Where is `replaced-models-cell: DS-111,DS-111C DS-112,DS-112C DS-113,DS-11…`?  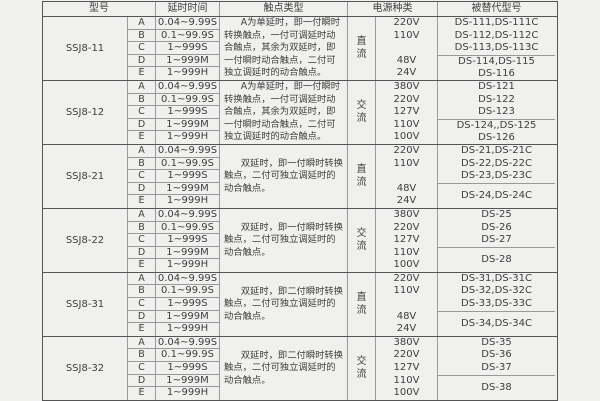 replaced-models-cell: DS-111,DS-111C DS-112,DS-112C DS-113,DS-11… is located at coordinates (496, 48).